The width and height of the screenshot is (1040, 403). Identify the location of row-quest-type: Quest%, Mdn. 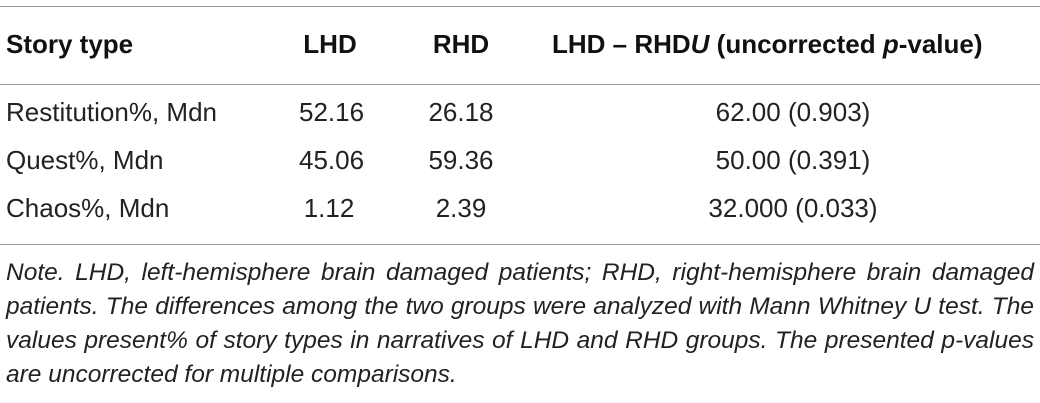
(85, 160).